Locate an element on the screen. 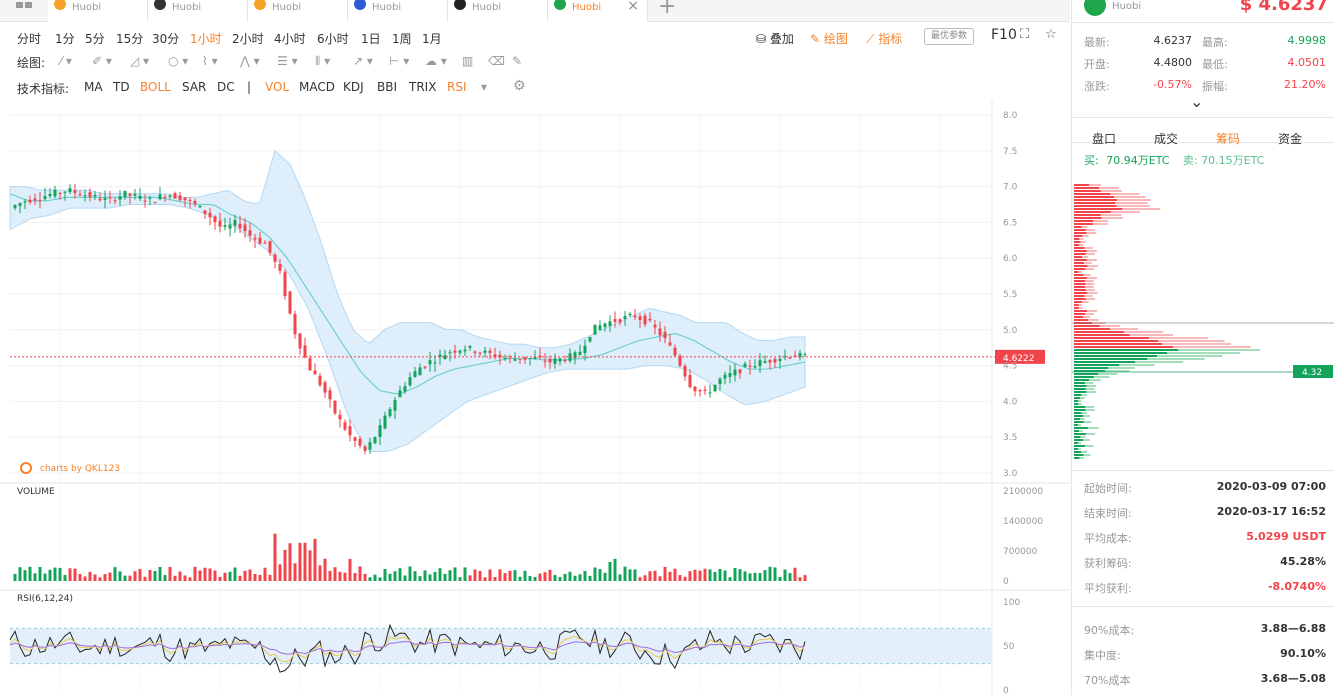 Image resolution: width=1334 pixels, height=695 pixels. rsi-axis-tick: 100 is located at coordinates (1011, 603).